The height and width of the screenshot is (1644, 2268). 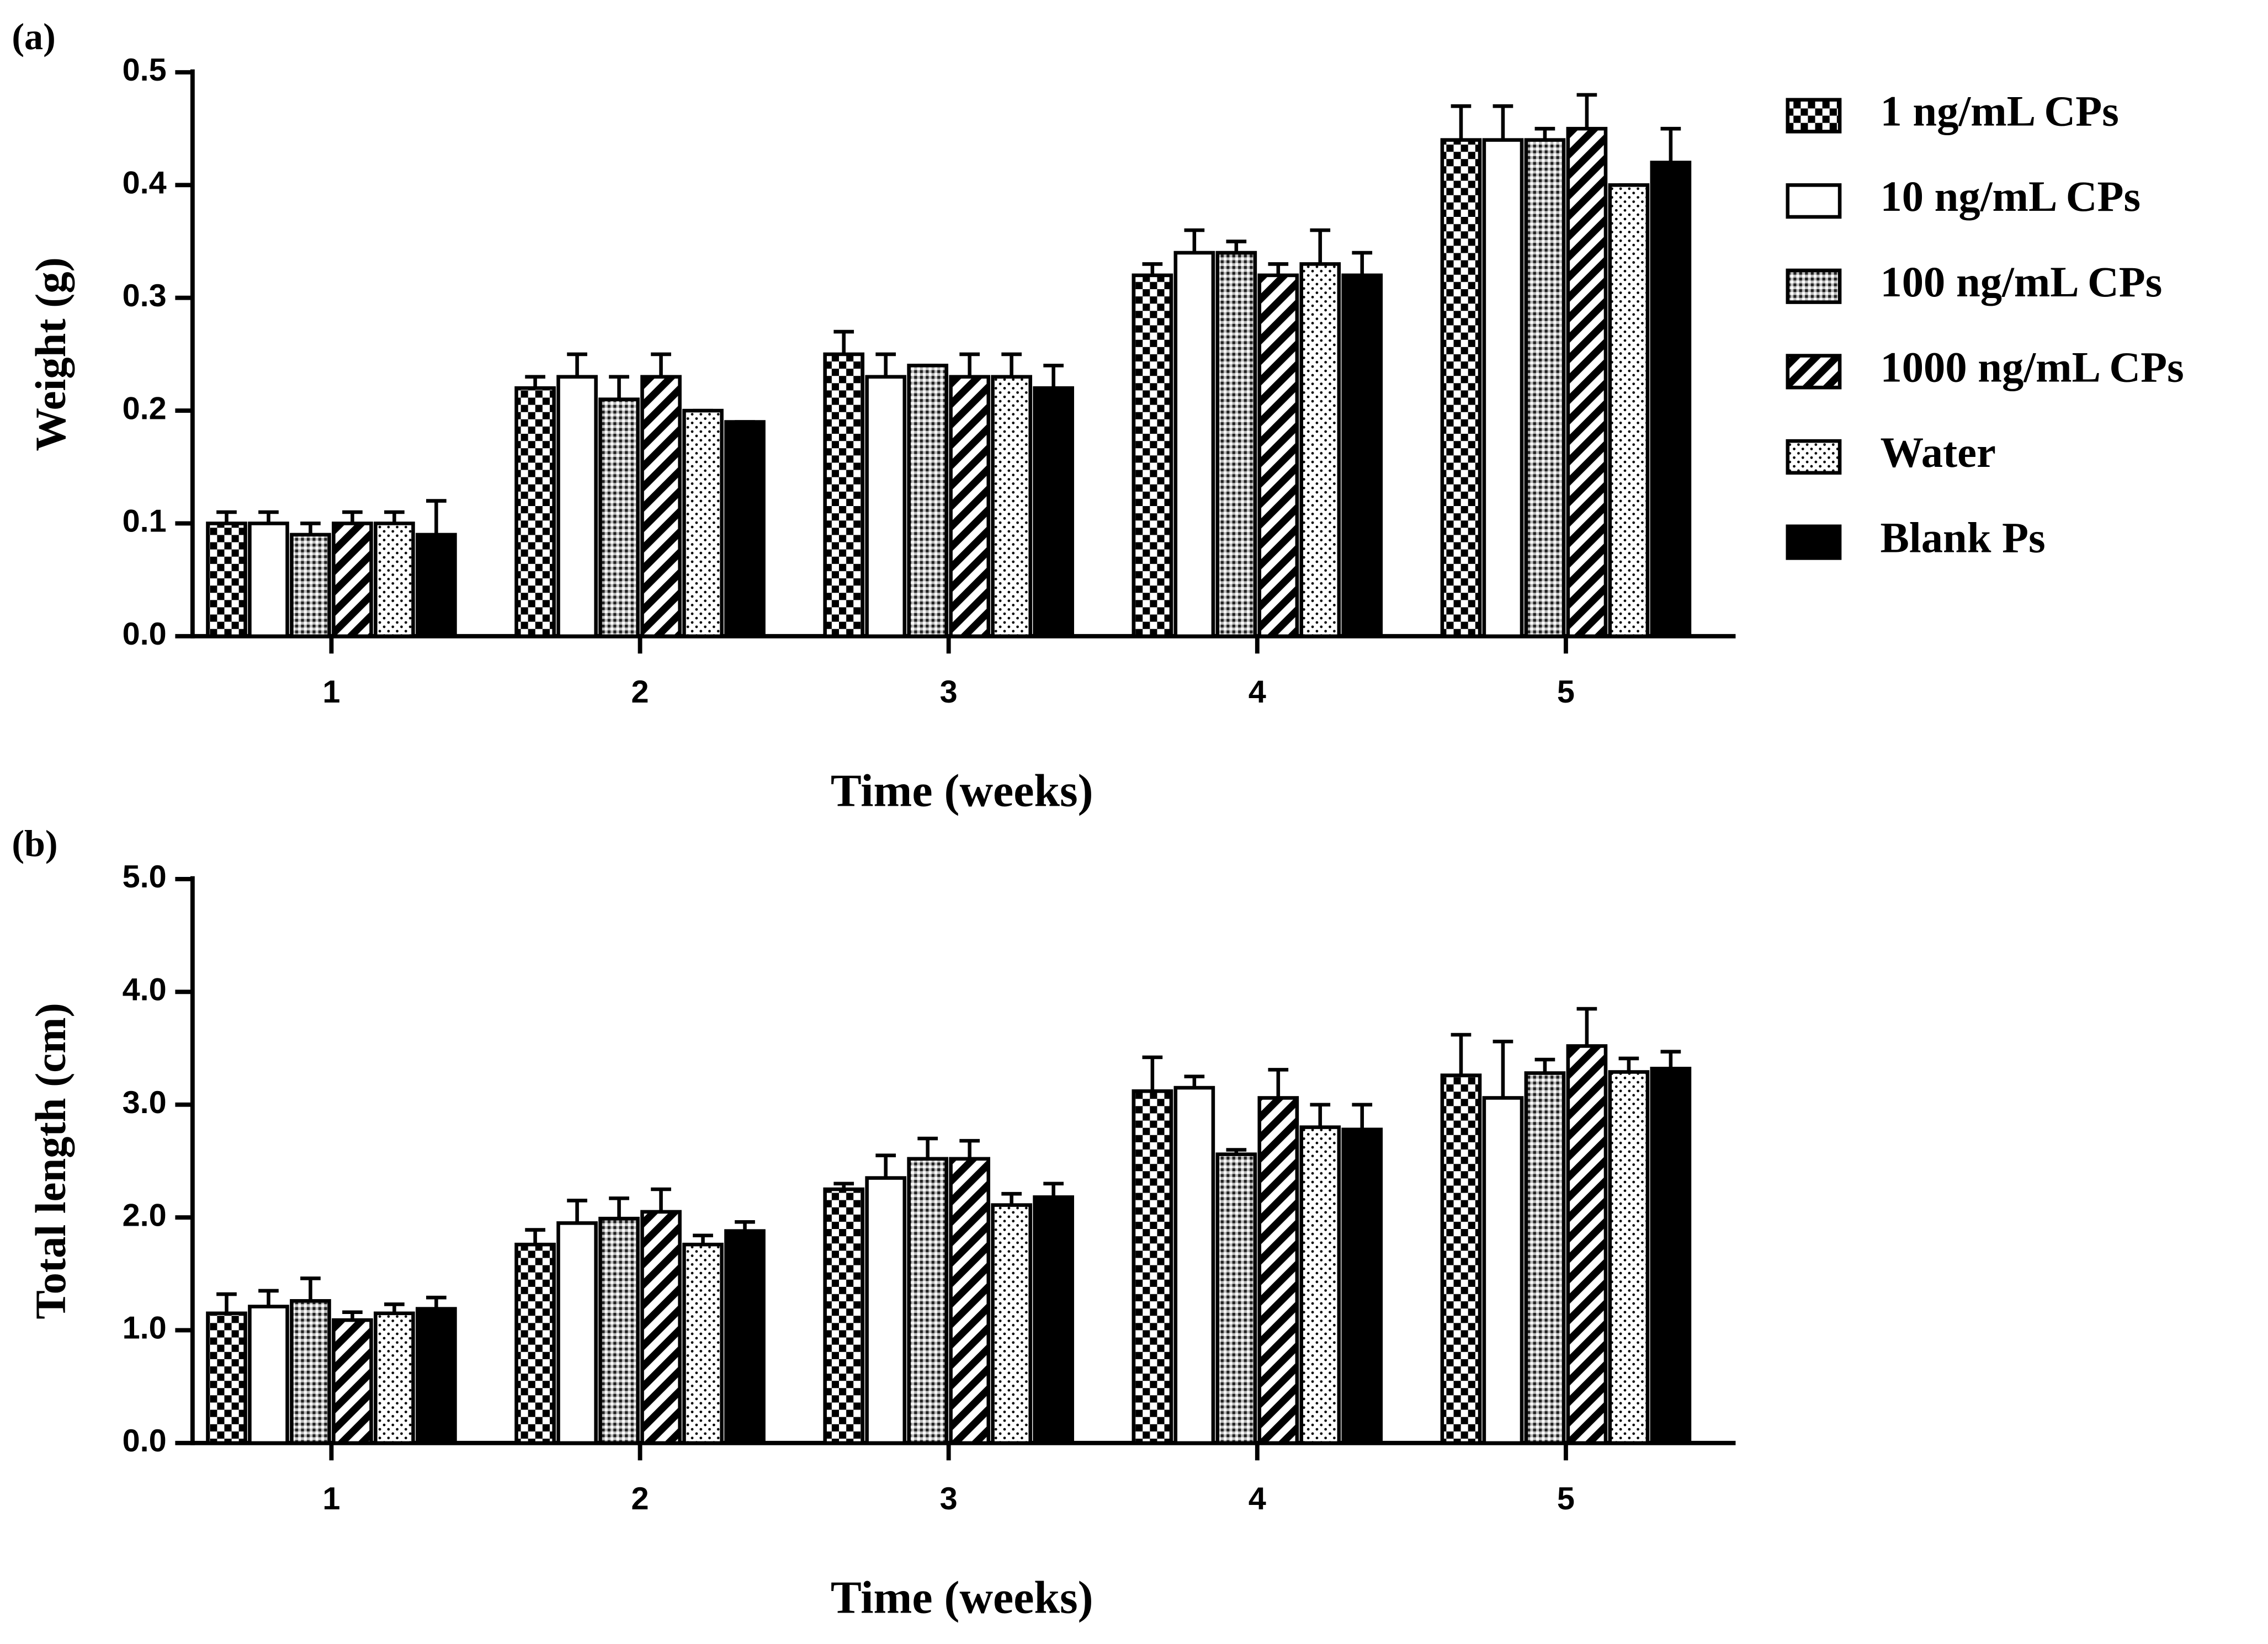 What do you see at coordinates (34, 843) in the screenshot?
I see `panel-label: (b)` at bounding box center [34, 843].